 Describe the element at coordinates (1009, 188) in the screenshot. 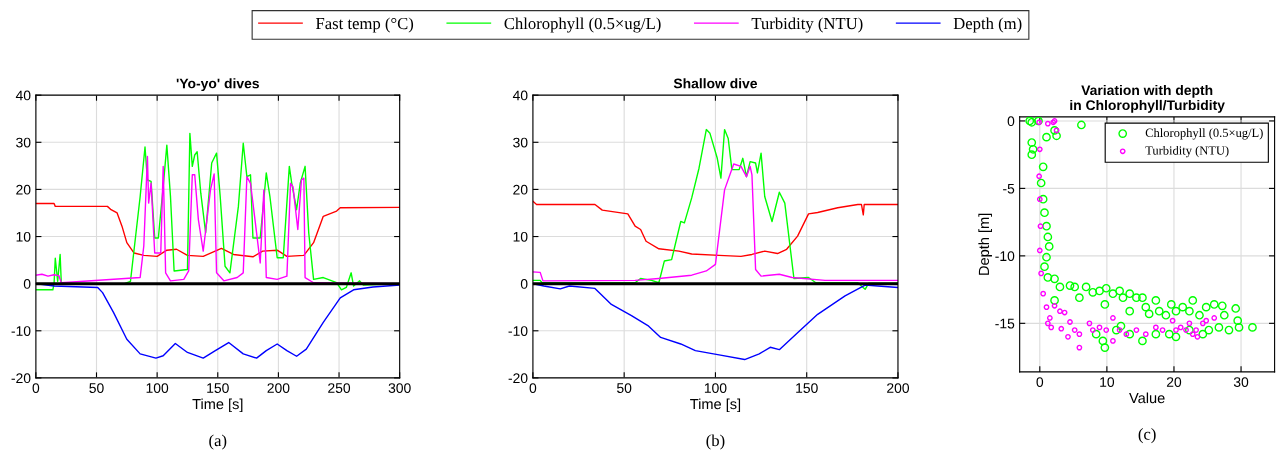

I see `y-tick-label: -5` at that location.